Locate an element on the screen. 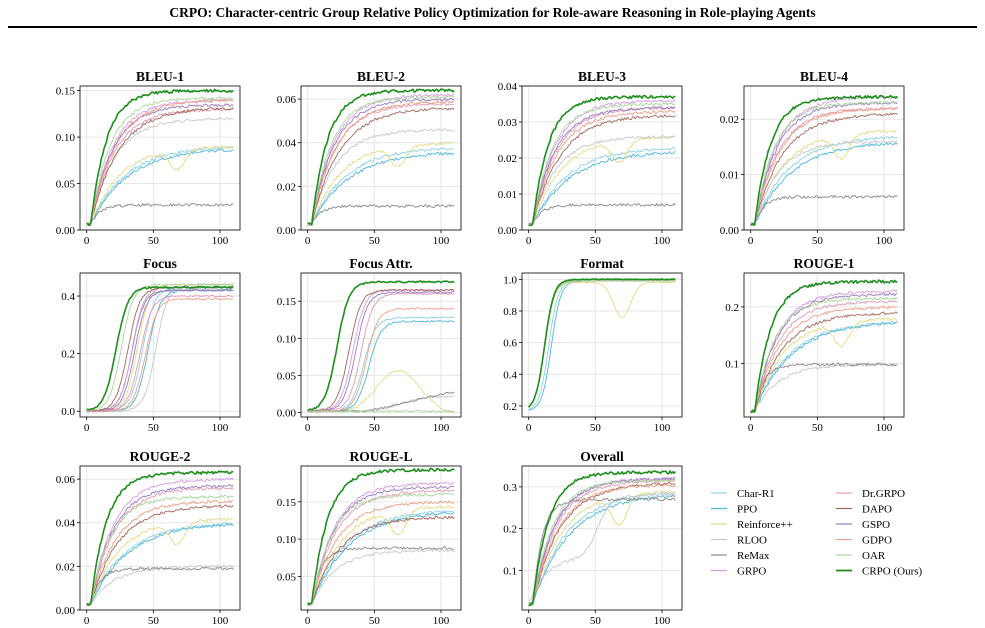 This screenshot has height=628, width=985. y-tick-label: 0.2 is located at coordinates (732, 308).